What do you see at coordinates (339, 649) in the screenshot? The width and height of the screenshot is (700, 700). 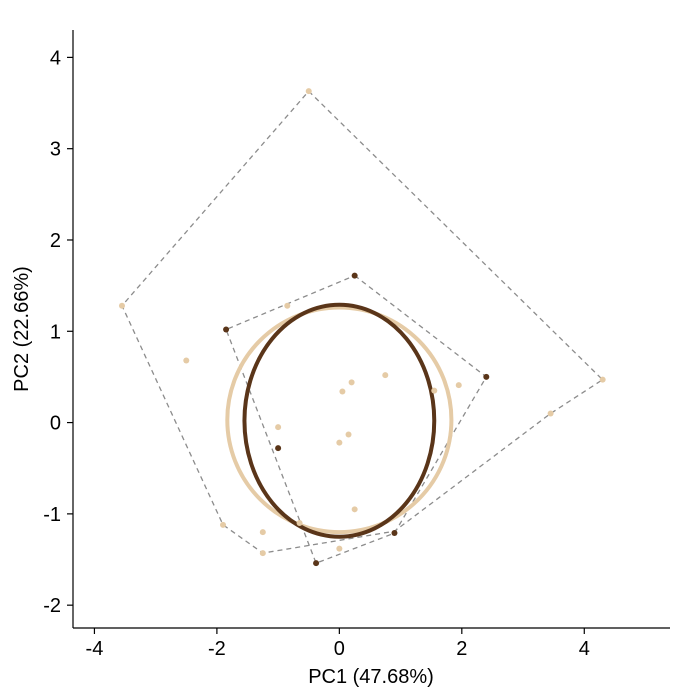 I see `x-tick-label: 0` at bounding box center [339, 649].